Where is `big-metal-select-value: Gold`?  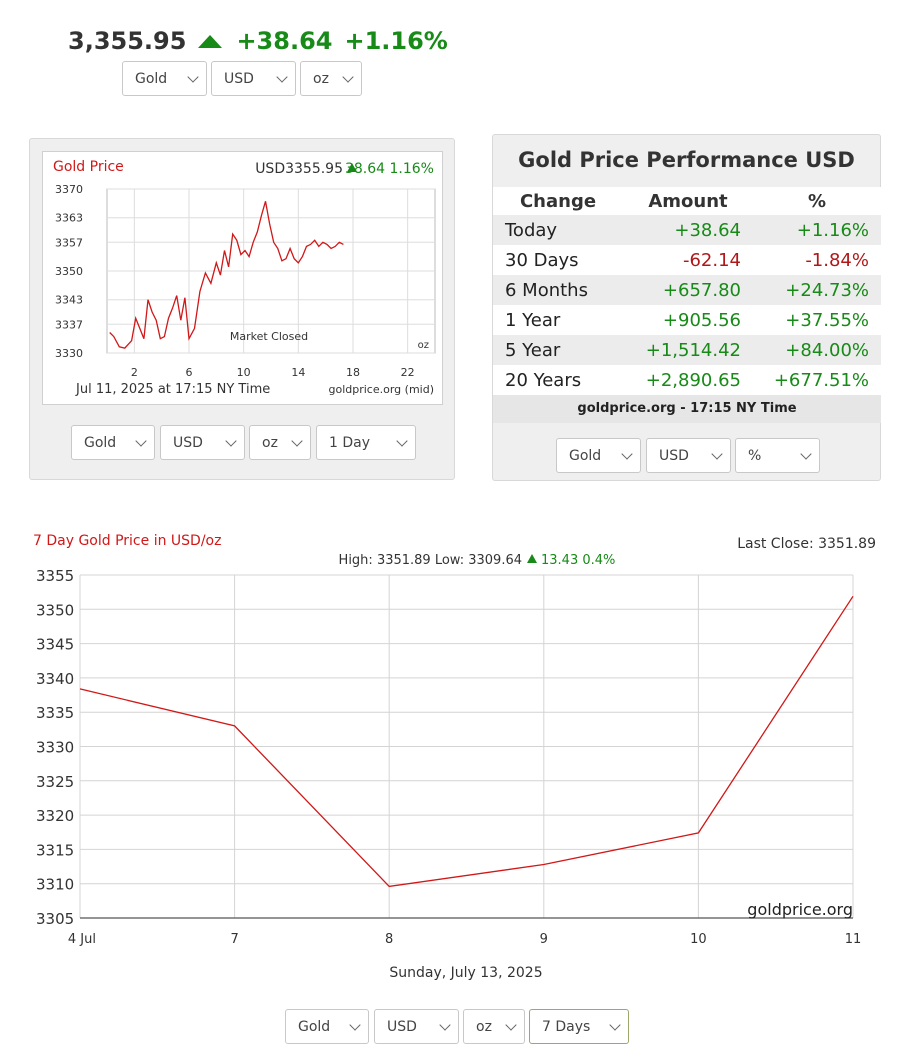 big-metal-select-value: Gold is located at coordinates (314, 1026).